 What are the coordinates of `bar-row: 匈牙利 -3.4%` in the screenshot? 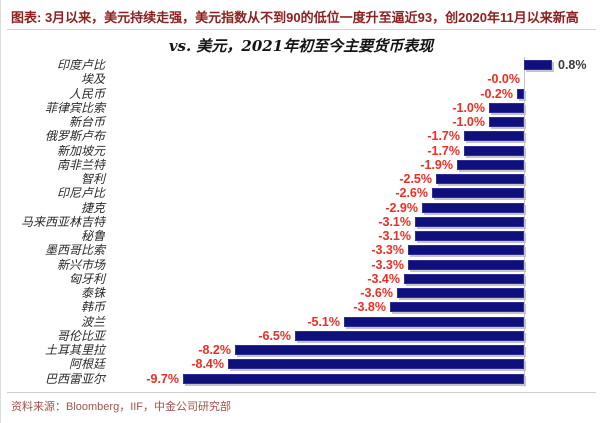 It's located at (299, 279).